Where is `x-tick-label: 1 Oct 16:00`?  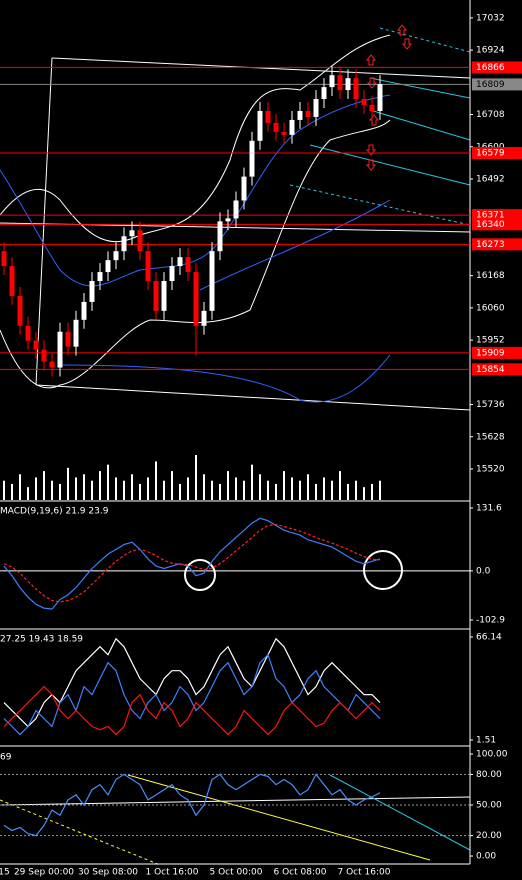 x-tick-label: 1 Oct 16:00 is located at coordinates (172, 873).